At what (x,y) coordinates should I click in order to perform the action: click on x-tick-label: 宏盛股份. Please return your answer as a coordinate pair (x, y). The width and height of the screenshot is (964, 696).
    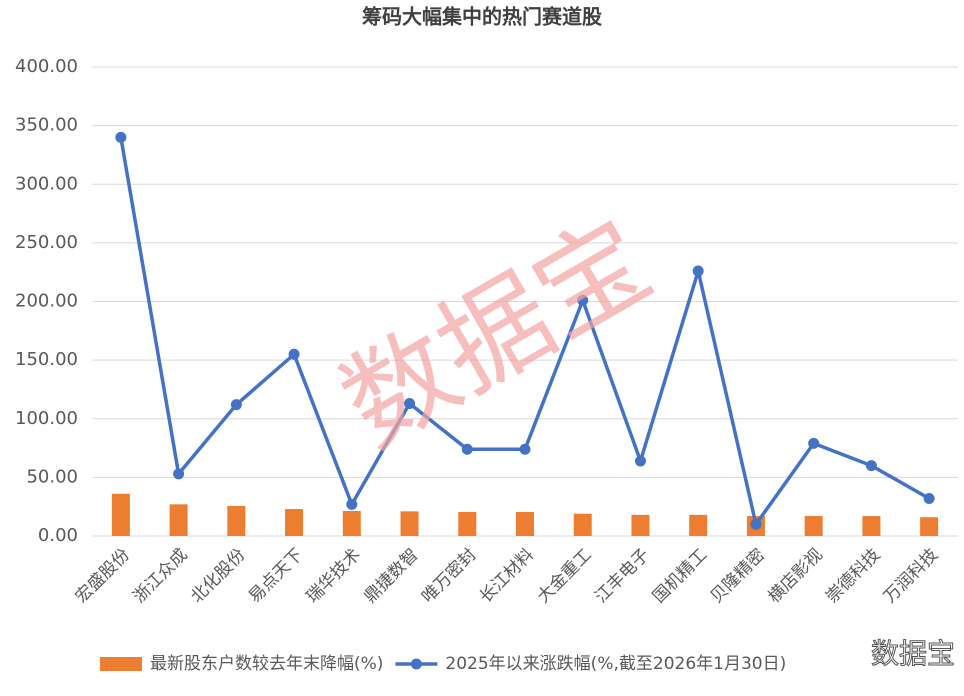
    Looking at the image, I should click on (103, 576).